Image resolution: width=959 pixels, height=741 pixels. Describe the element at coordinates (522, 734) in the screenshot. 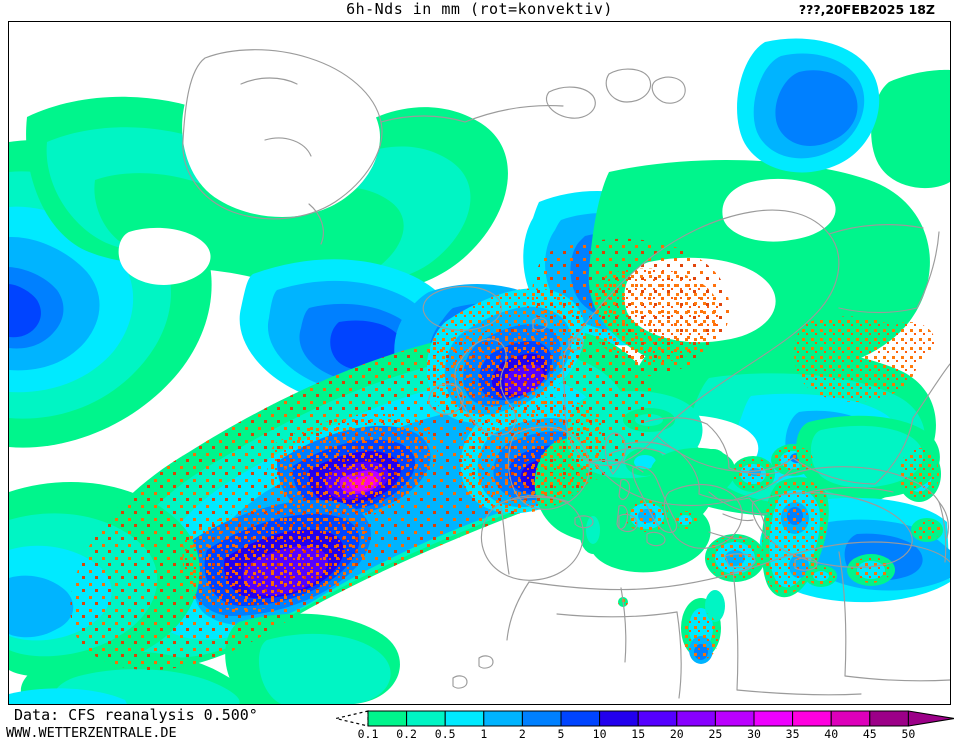

I see `colorbar-tick-label: 2` at that location.